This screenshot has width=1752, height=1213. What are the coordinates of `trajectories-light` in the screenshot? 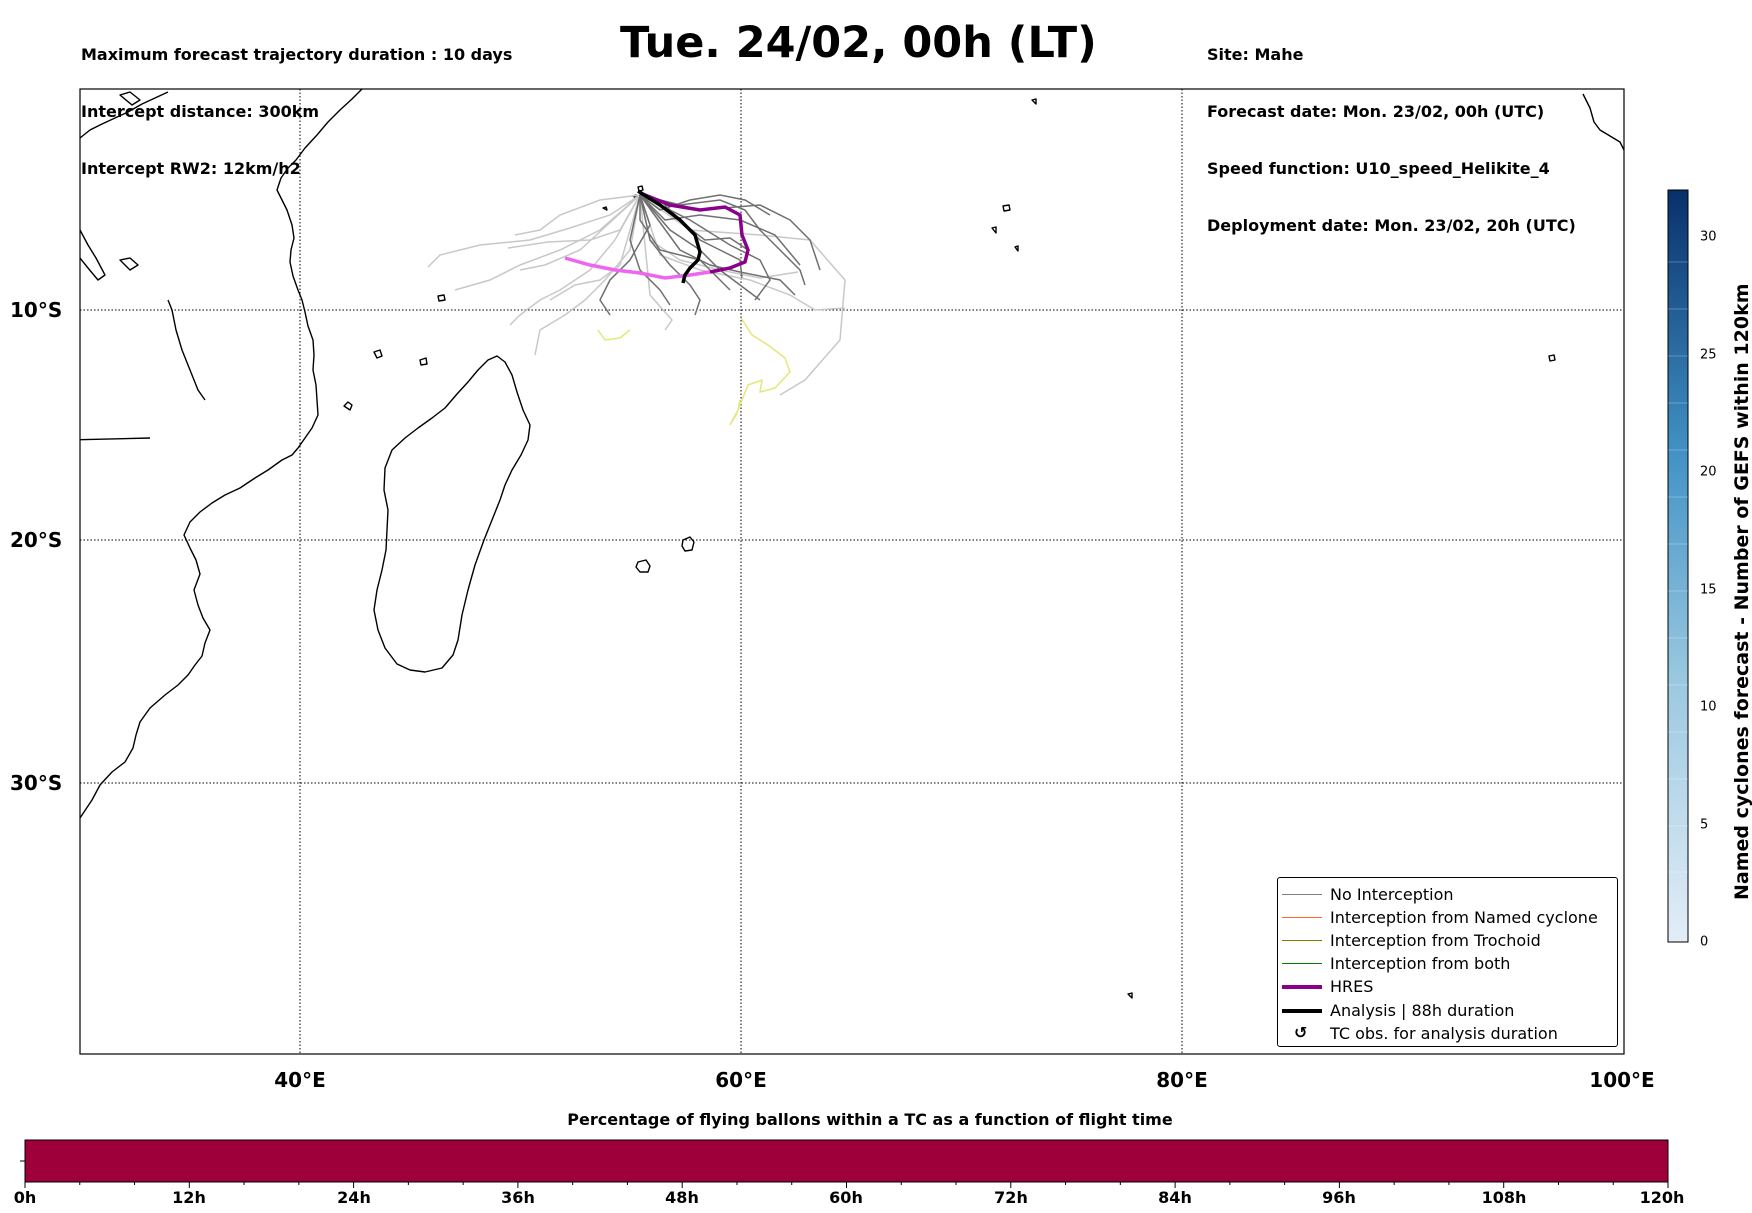 It's located at (636, 295).